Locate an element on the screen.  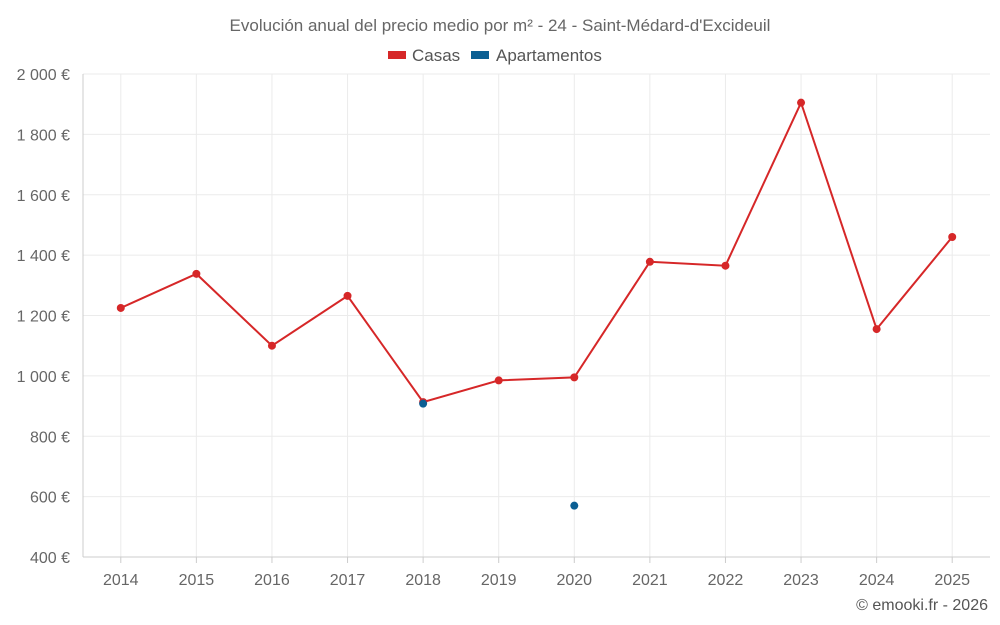
legend-item-apartamentos: Apartamentos is located at coordinates (536, 55).